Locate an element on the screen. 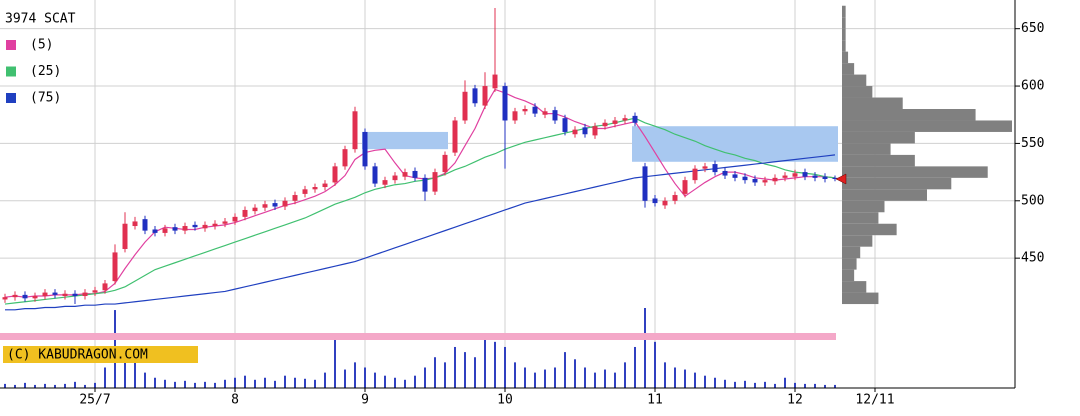 The image size is (1080, 416). price-marker is located at coordinates (841, 179).